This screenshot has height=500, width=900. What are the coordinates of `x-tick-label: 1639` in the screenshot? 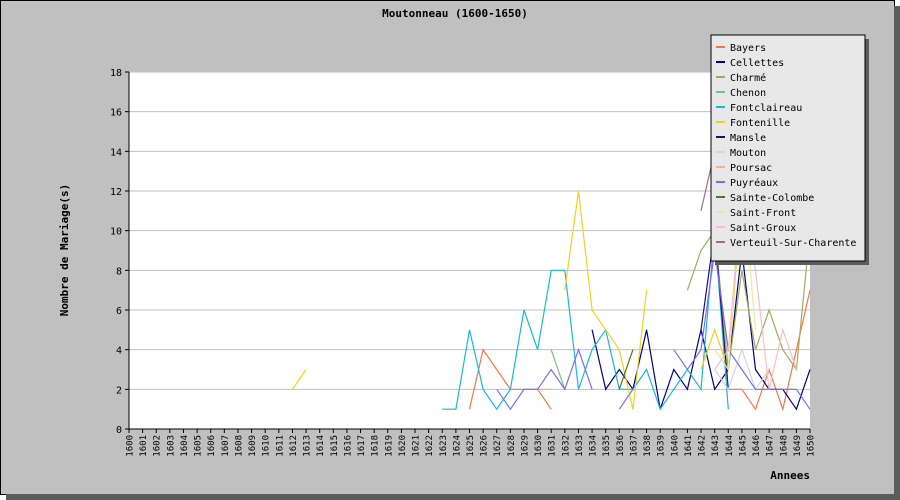 It's located at (662, 446).